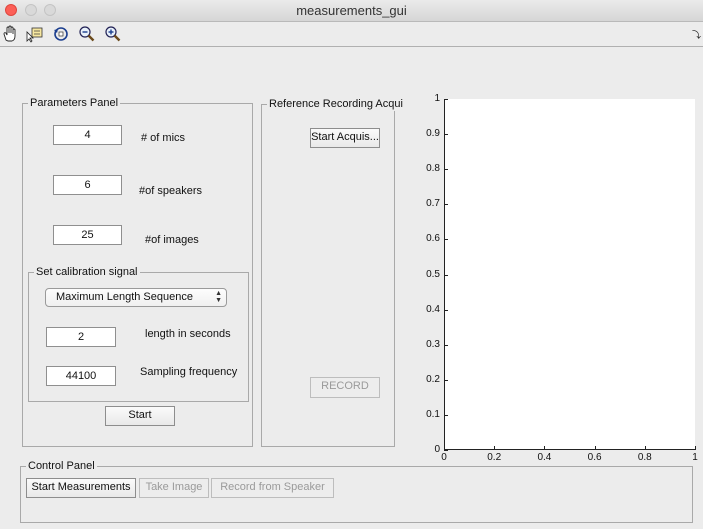 Image resolution: width=703 pixels, height=529 pixels. I want to click on take-image-button: Take Image, so click(174, 488).